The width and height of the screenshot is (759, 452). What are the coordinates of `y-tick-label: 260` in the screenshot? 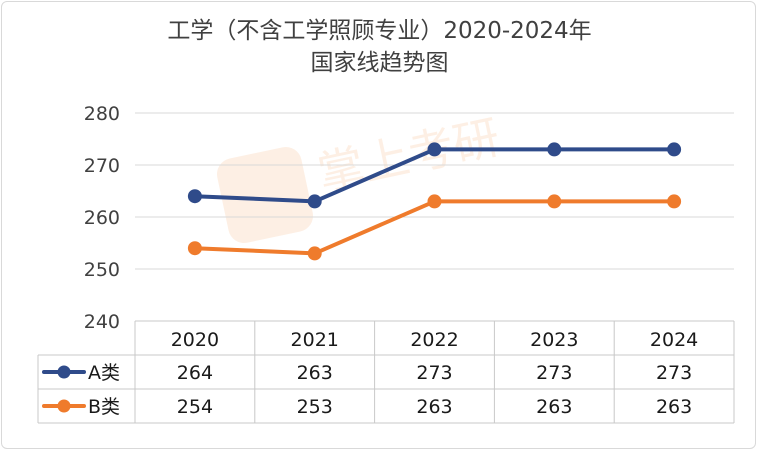 It's located at (102, 218).